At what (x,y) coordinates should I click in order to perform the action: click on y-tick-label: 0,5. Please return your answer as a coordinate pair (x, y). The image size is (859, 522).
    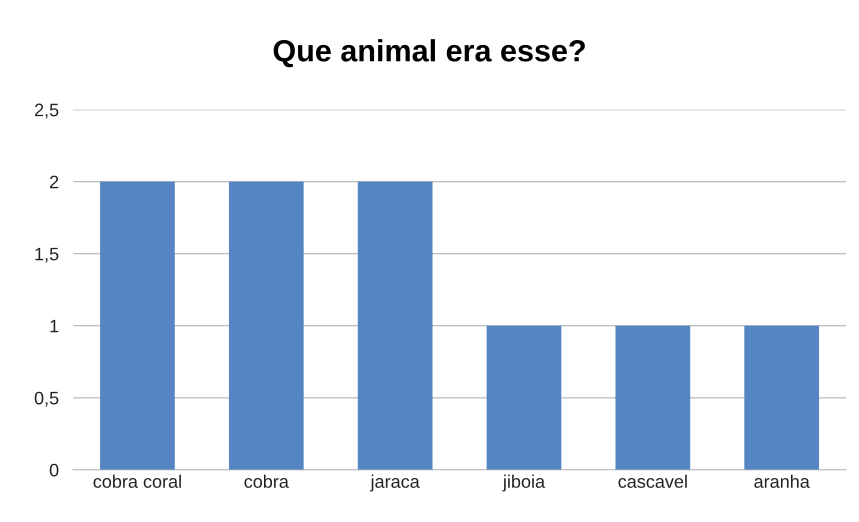
    Looking at the image, I should click on (46, 399).